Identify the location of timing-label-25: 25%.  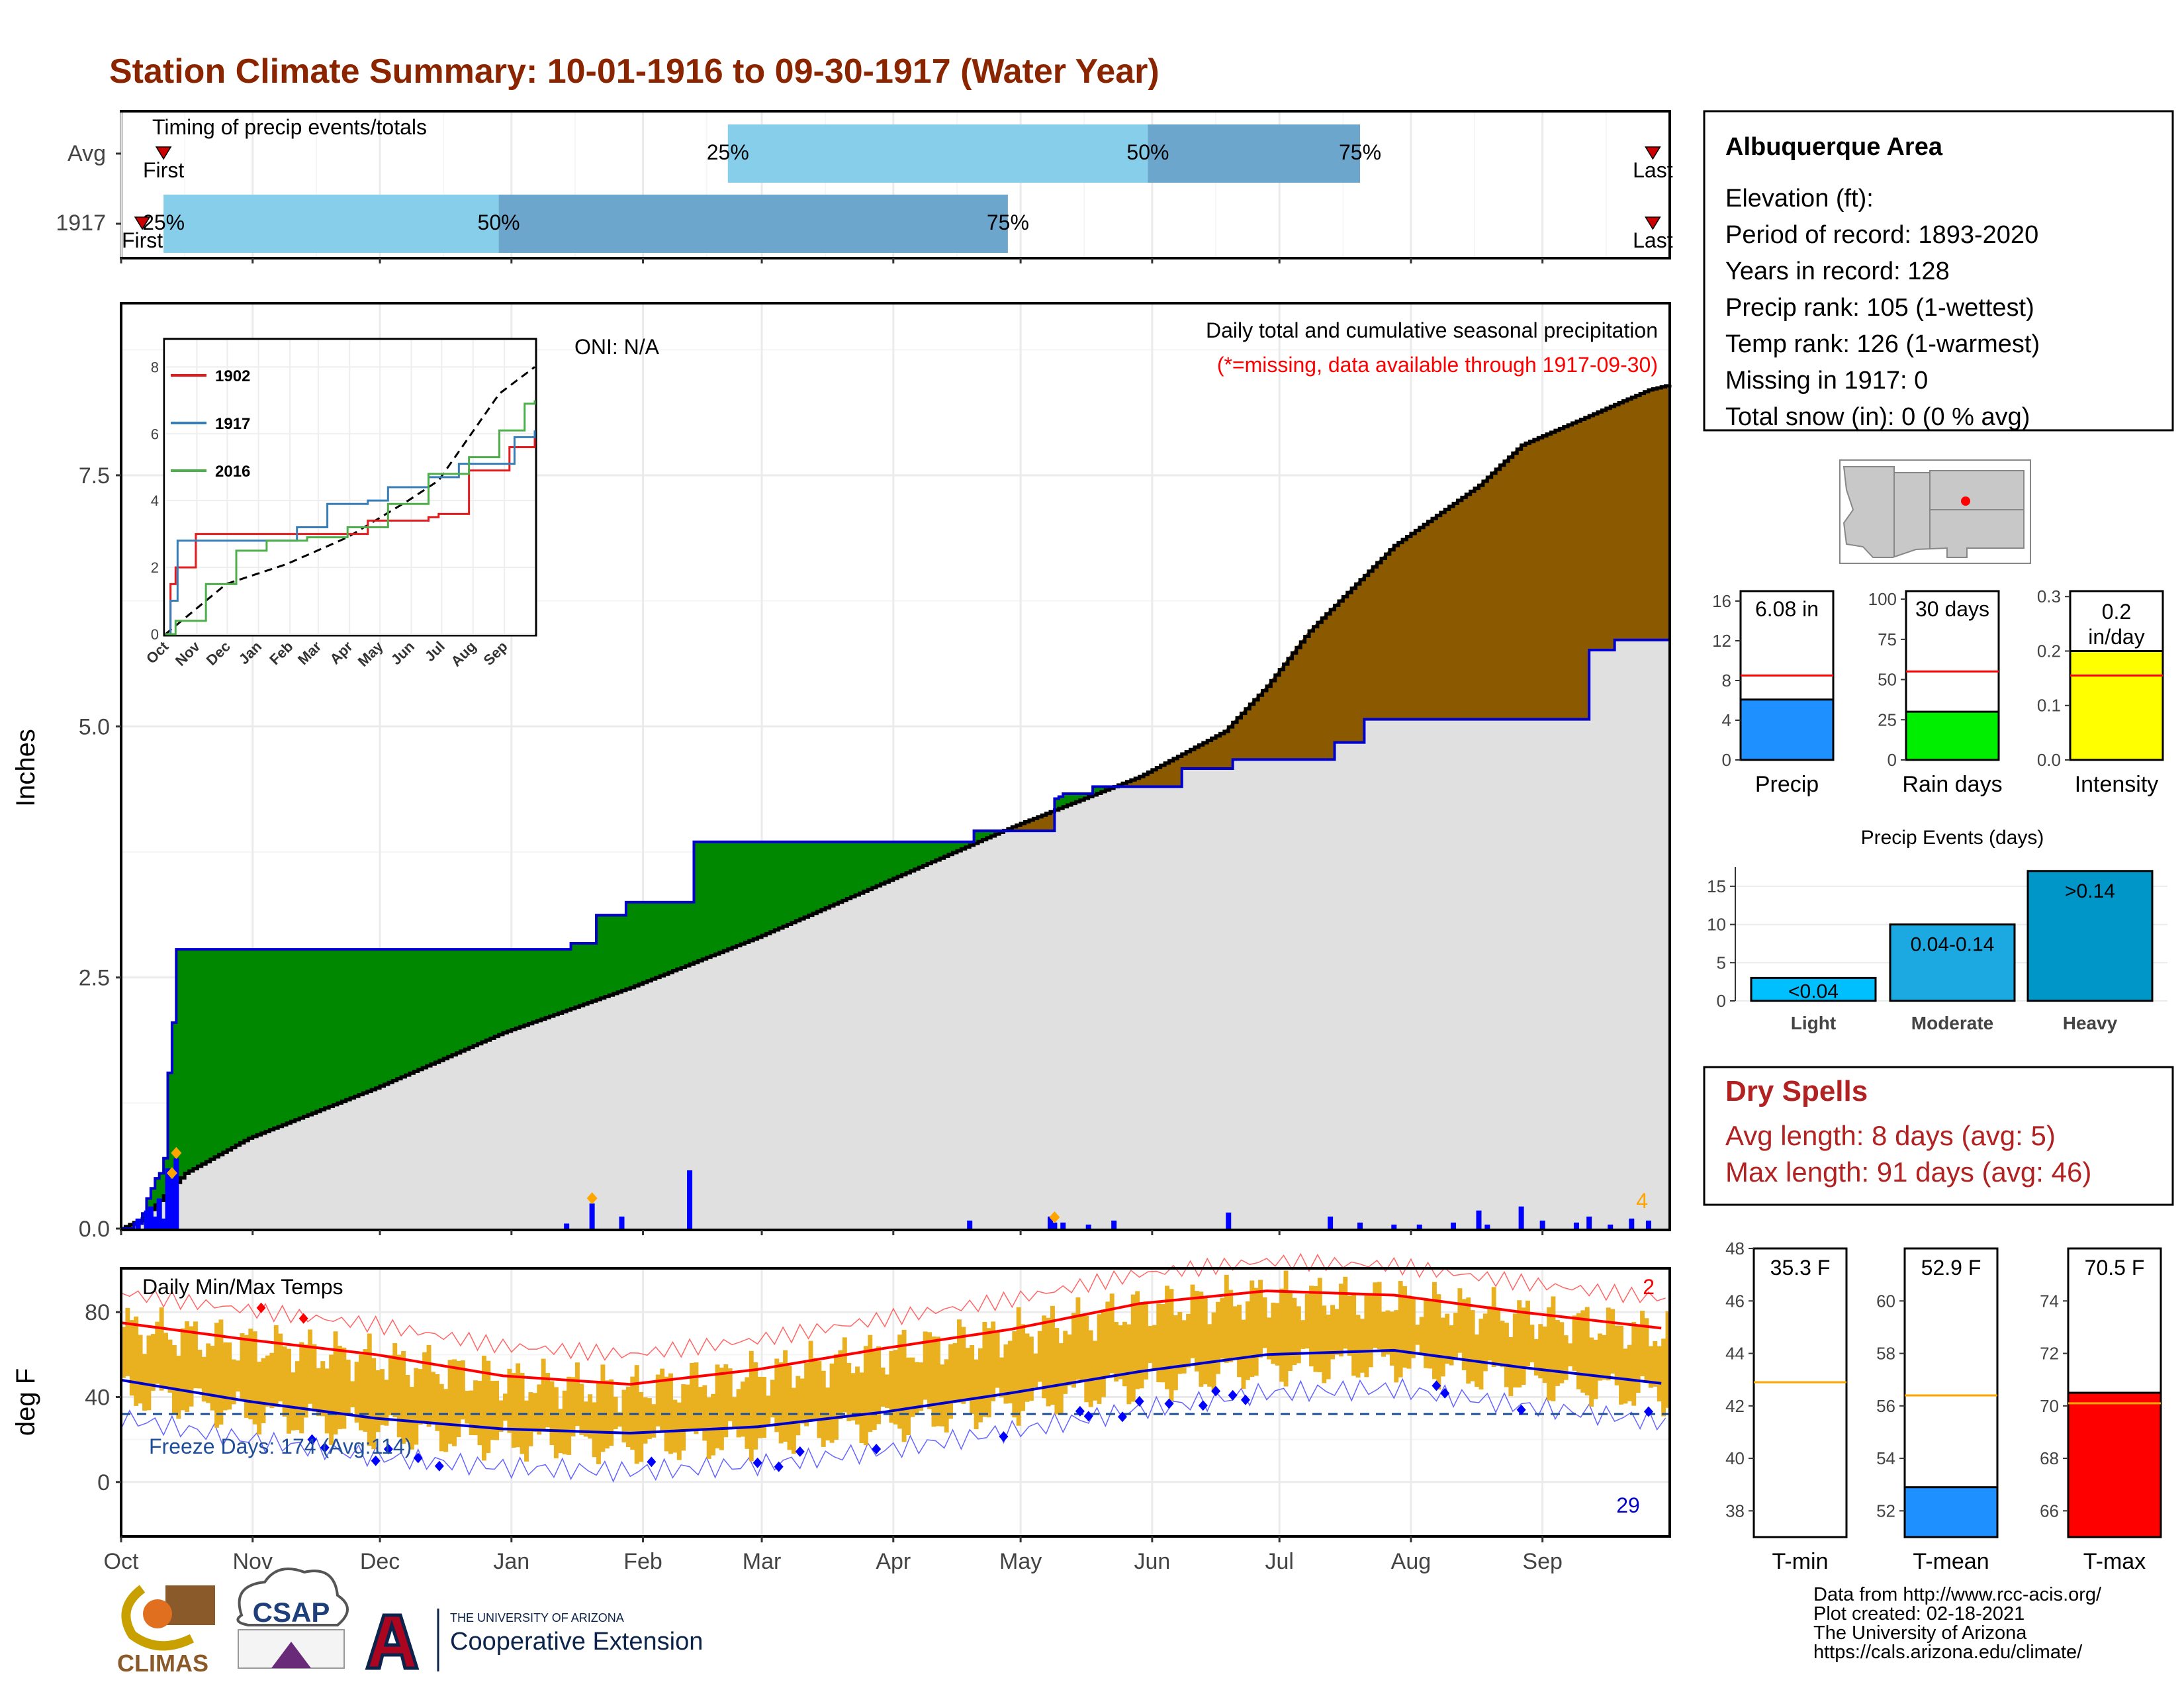
(163, 222).